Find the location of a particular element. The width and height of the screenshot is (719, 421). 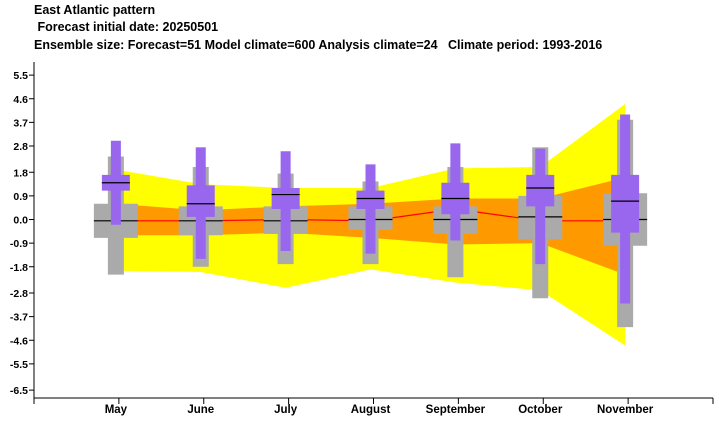

x-tick-label: August is located at coordinates (371, 410).